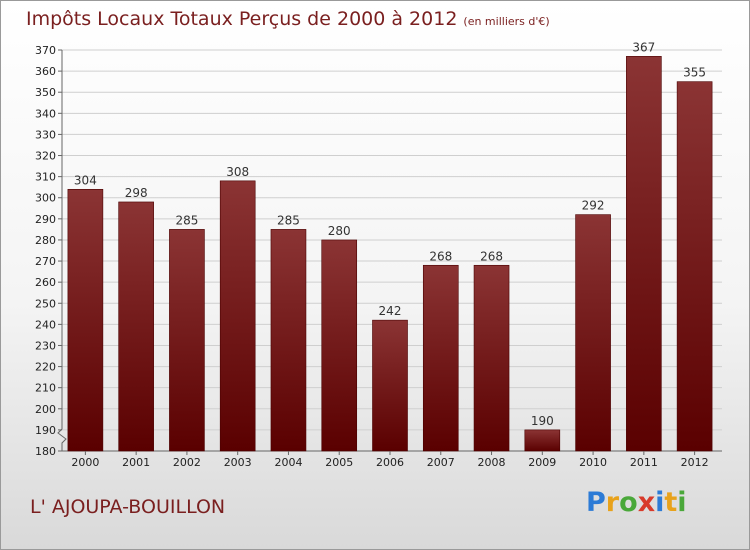  What do you see at coordinates (671, 502) in the screenshot?
I see `logo-letter: t` at bounding box center [671, 502].